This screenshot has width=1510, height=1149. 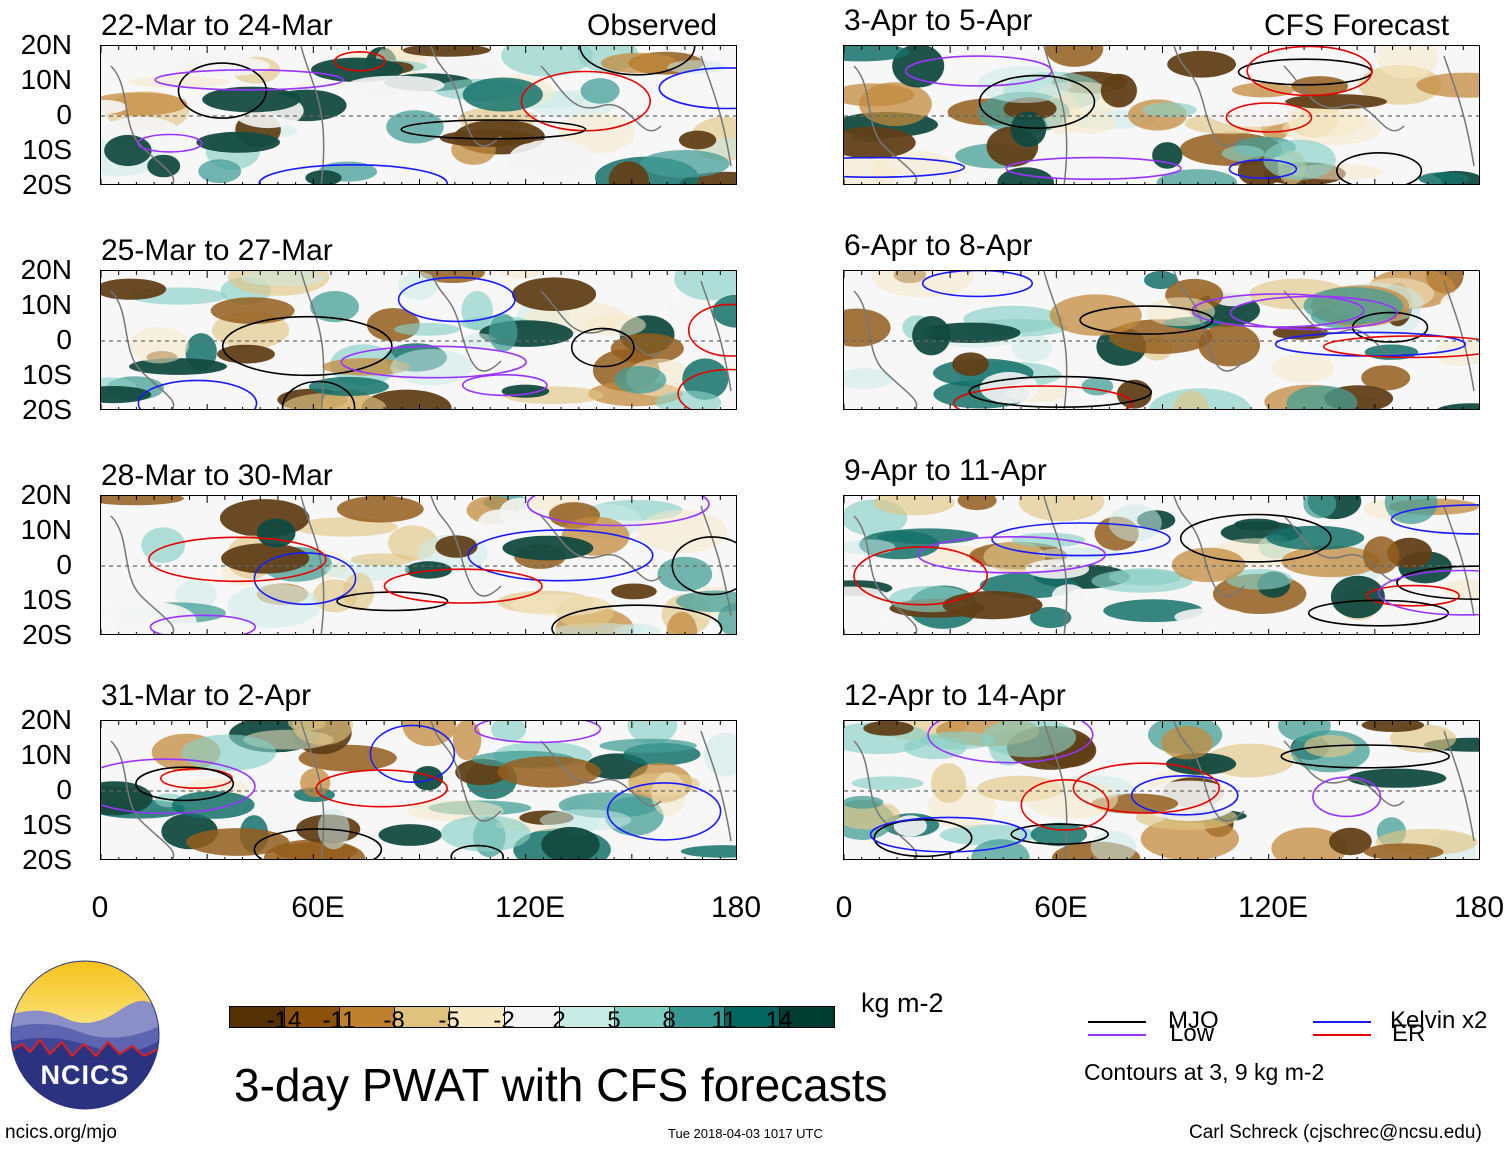 What do you see at coordinates (1409, 1033) in the screenshot?
I see `legend-er-label: ER` at bounding box center [1409, 1033].